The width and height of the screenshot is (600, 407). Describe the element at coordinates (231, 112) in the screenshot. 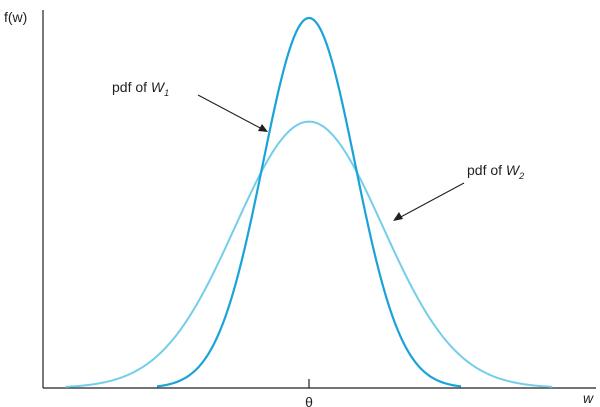

I see `annotation-arrow-w1` at that location.